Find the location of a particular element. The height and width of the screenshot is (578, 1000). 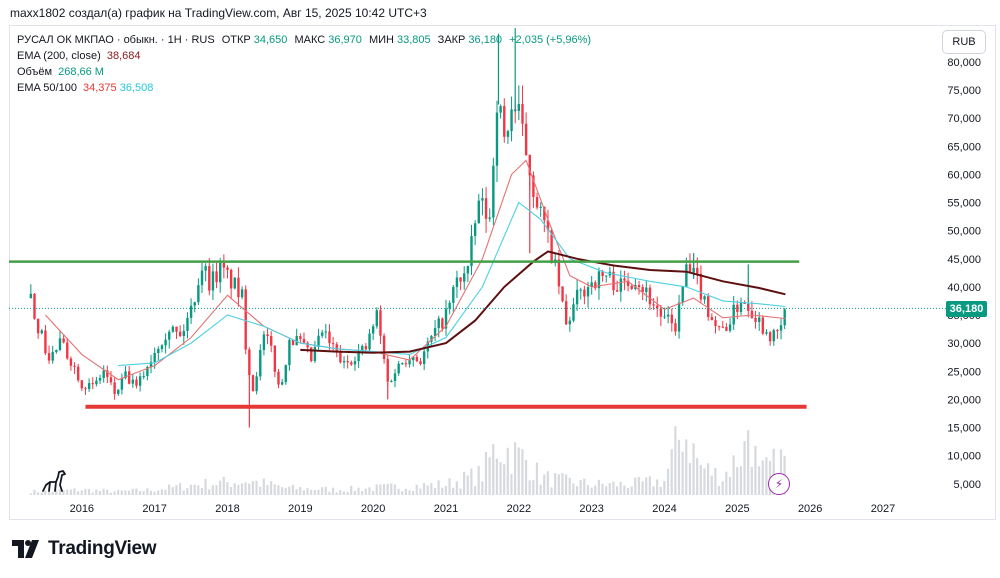

open-value: 34,650 is located at coordinates (270, 40).